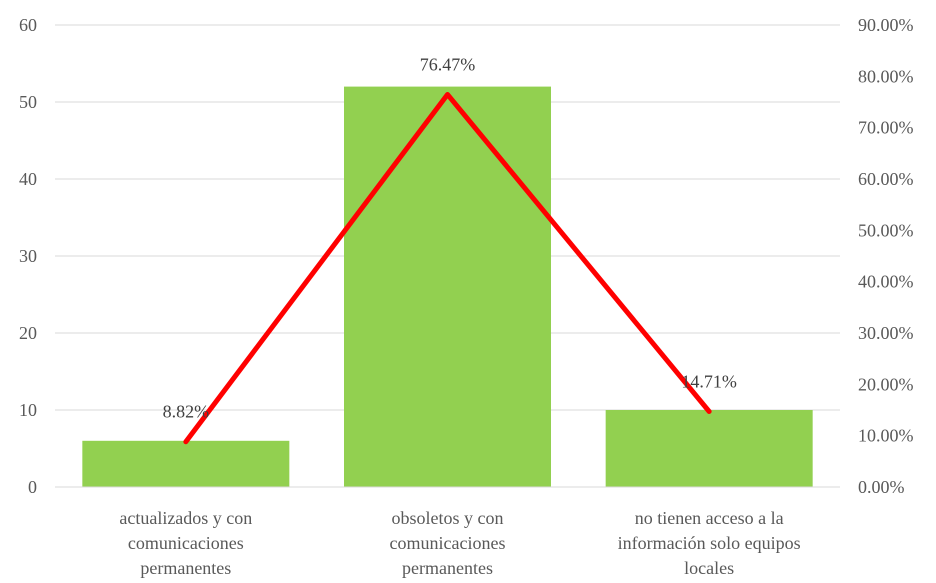 The height and width of the screenshot is (583, 936). What do you see at coordinates (886, 282) in the screenshot?
I see `y-right-tick-label: 40.00%` at bounding box center [886, 282].